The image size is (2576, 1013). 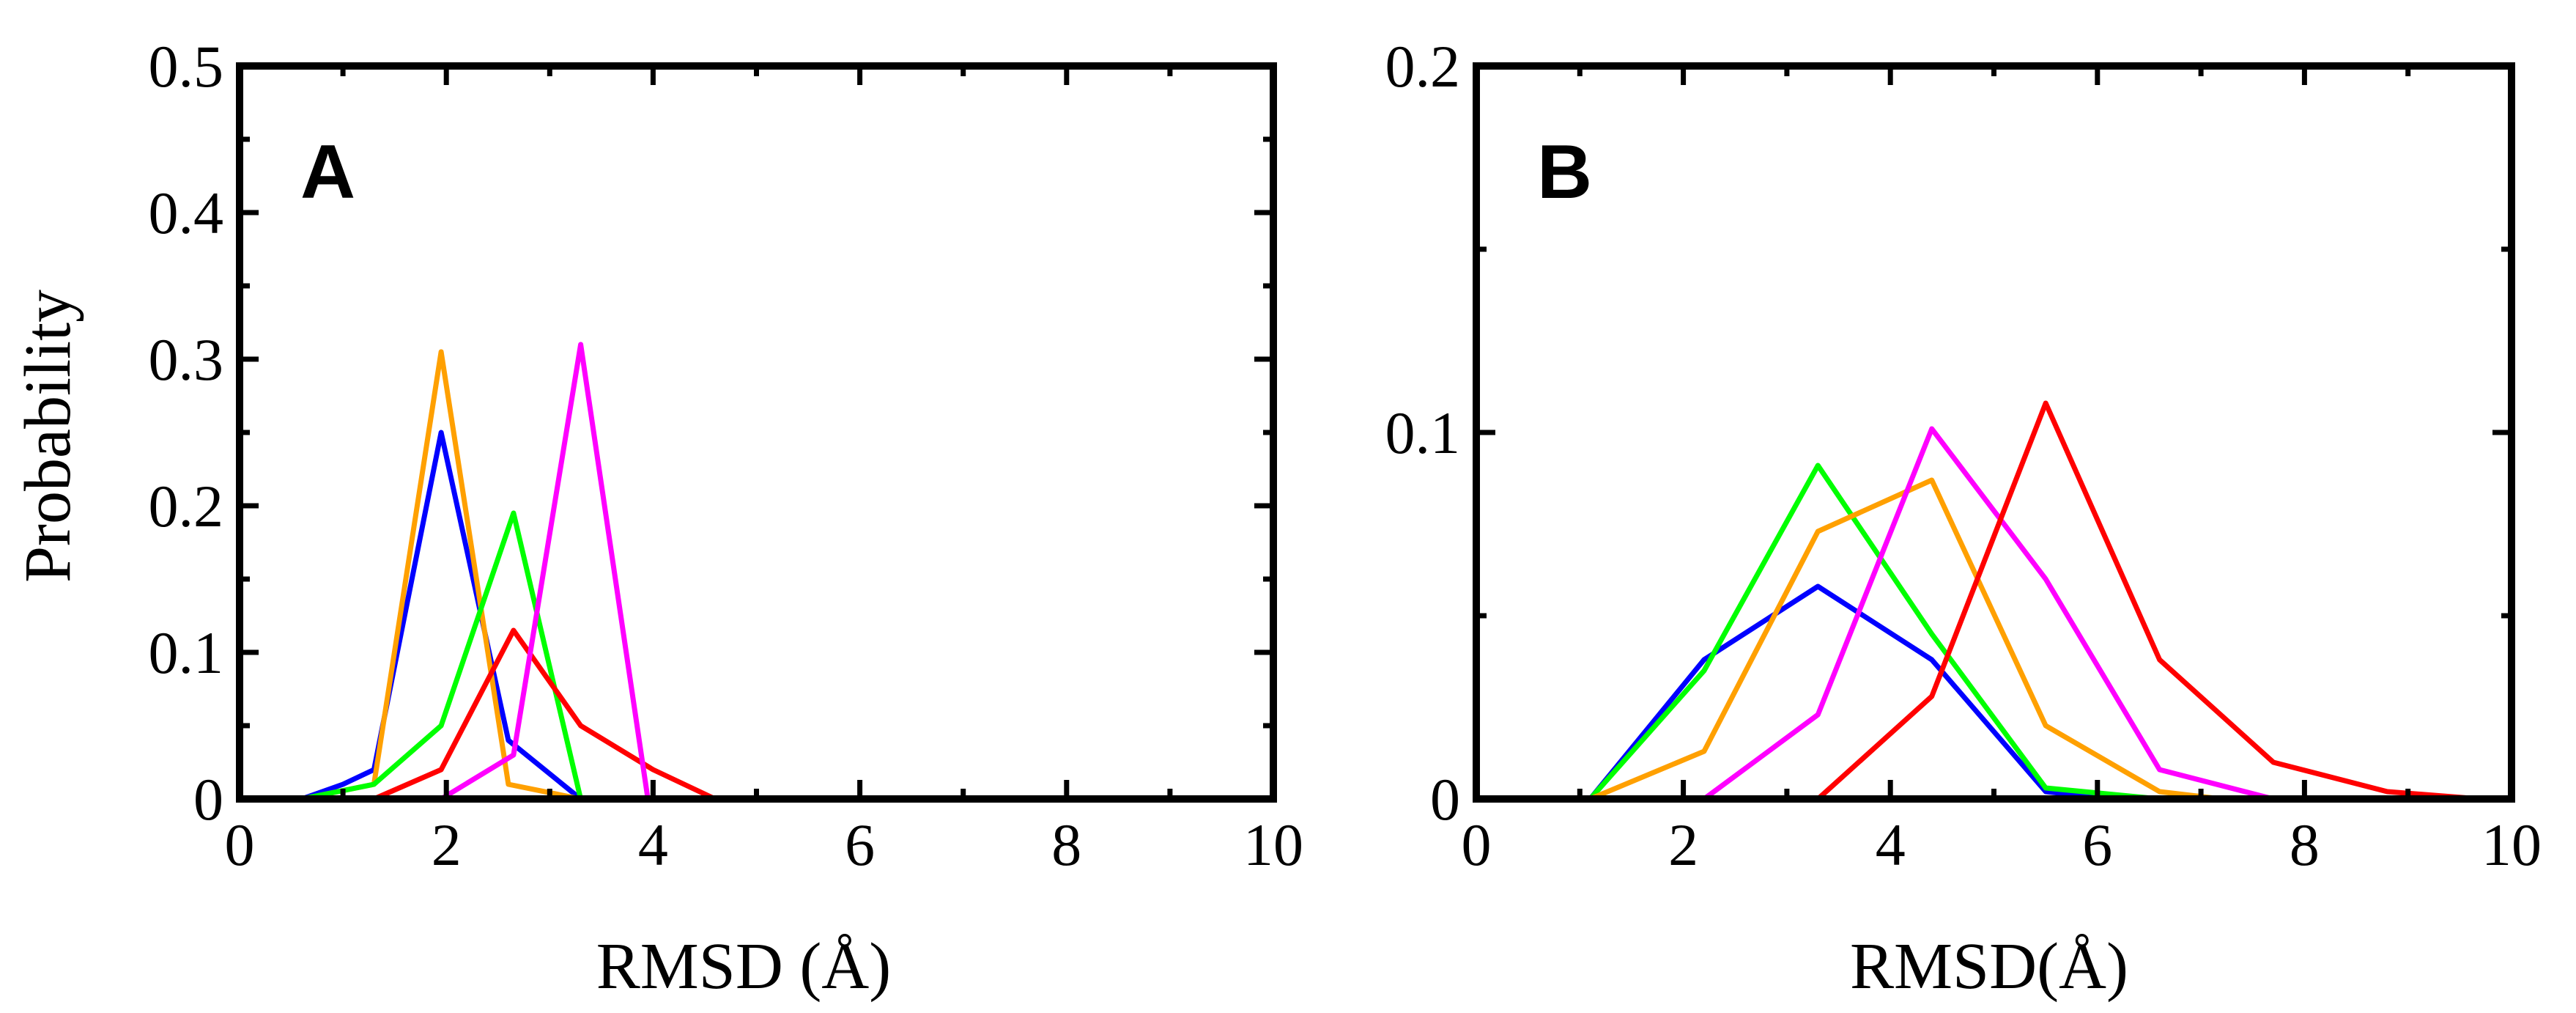 I want to click on y-tick-label-a: 0.5, so click(x=186, y=67).